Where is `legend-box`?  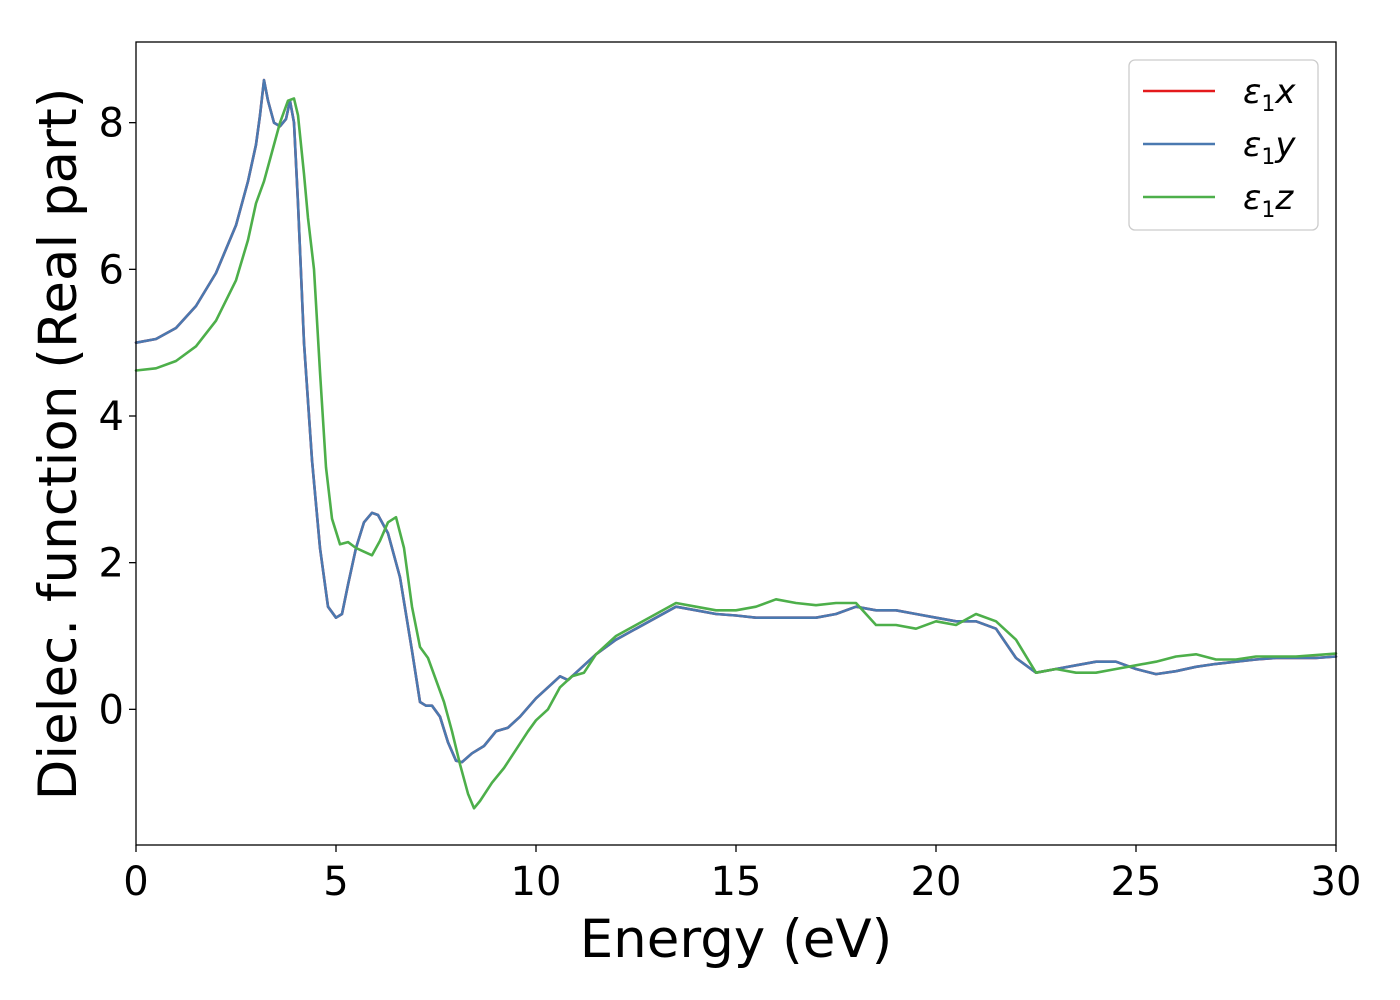 legend-box is located at coordinates (1223, 145).